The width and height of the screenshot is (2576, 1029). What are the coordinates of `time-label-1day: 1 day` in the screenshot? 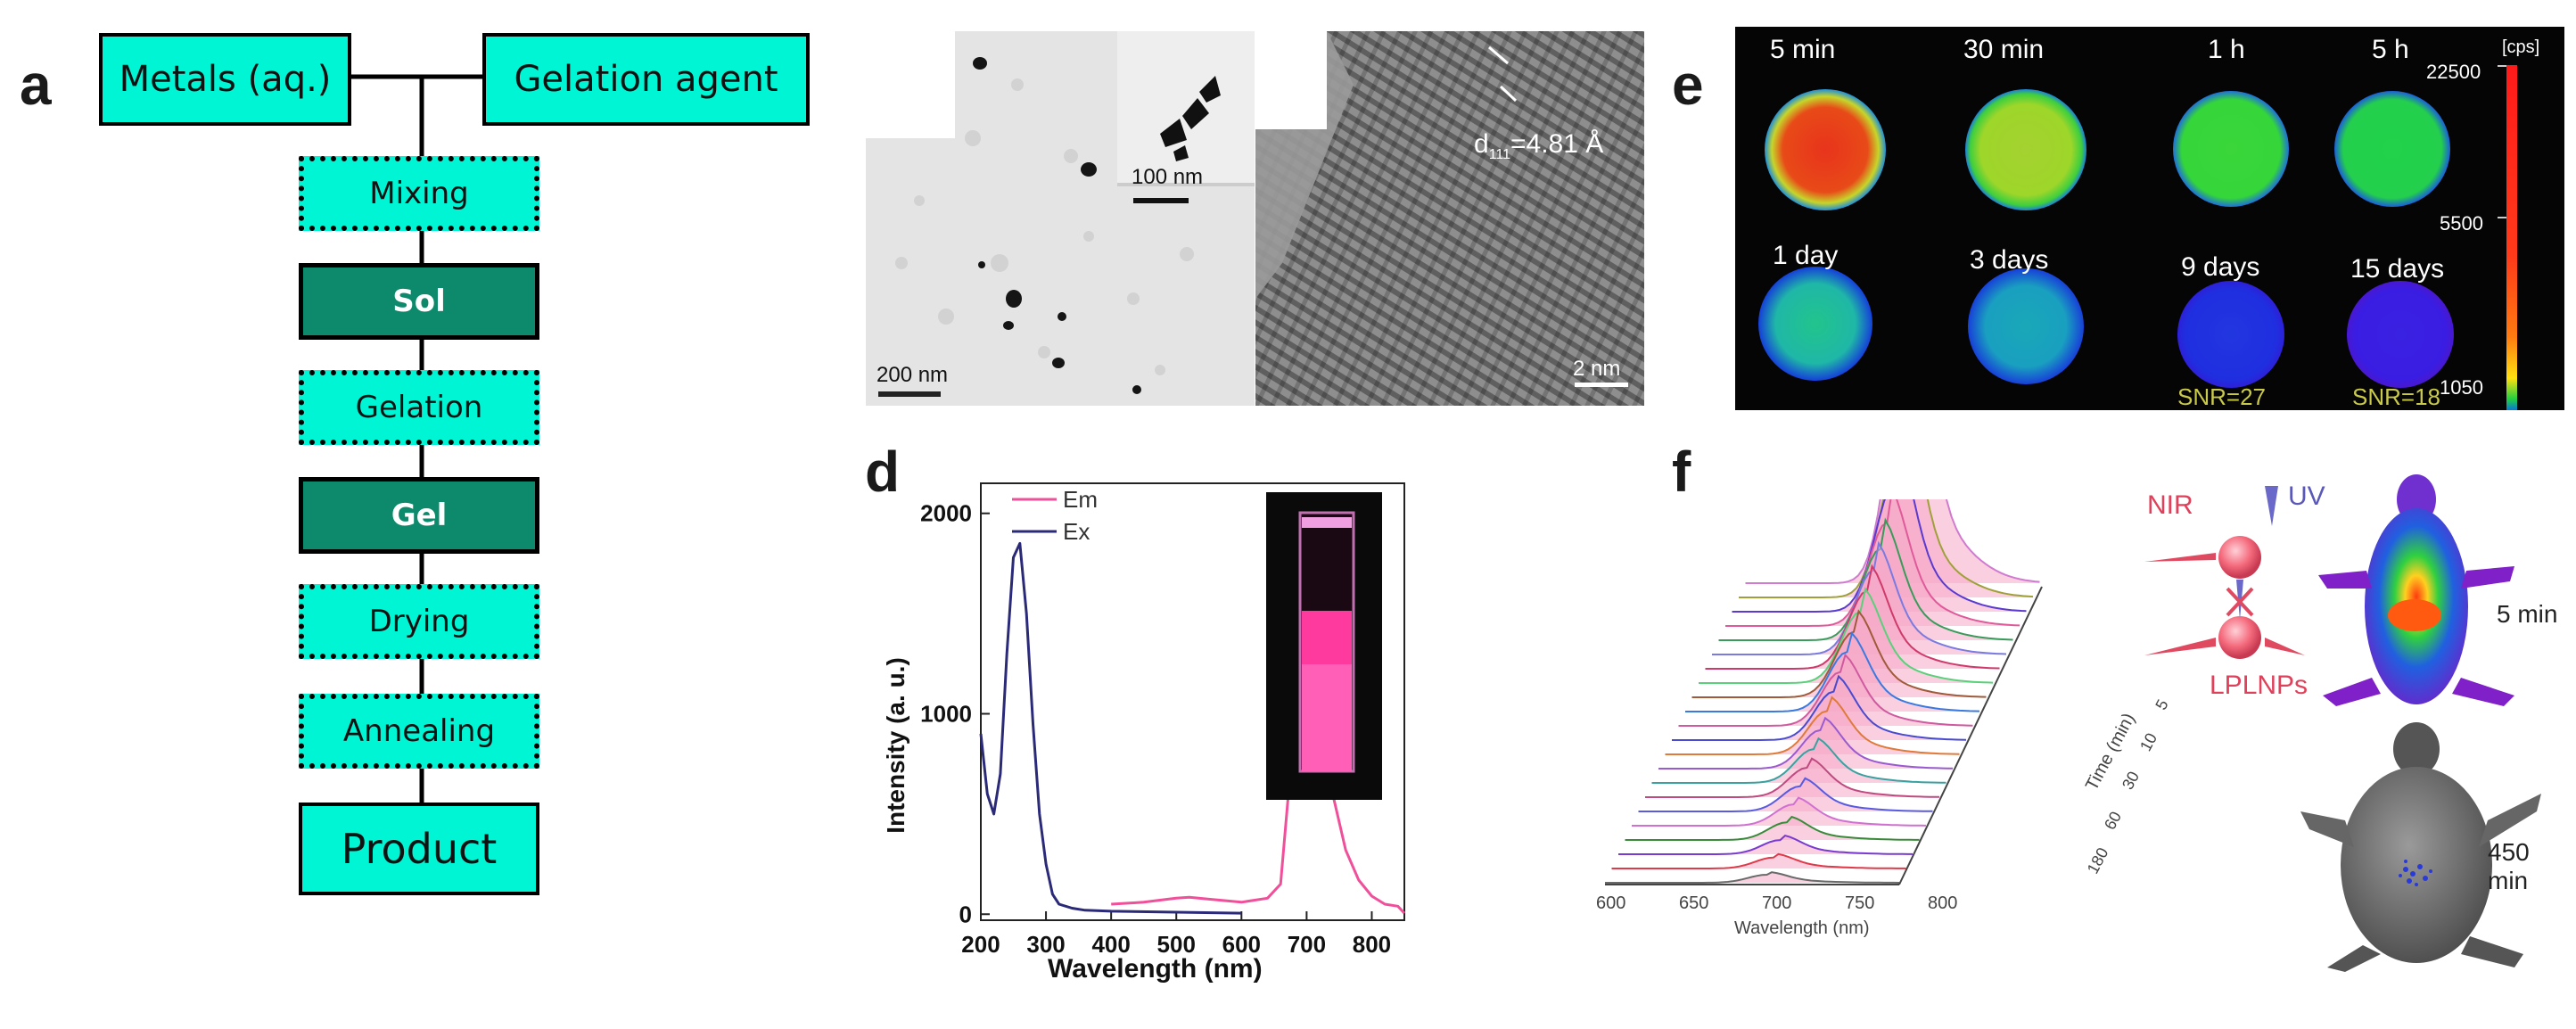 It's located at (1806, 256).